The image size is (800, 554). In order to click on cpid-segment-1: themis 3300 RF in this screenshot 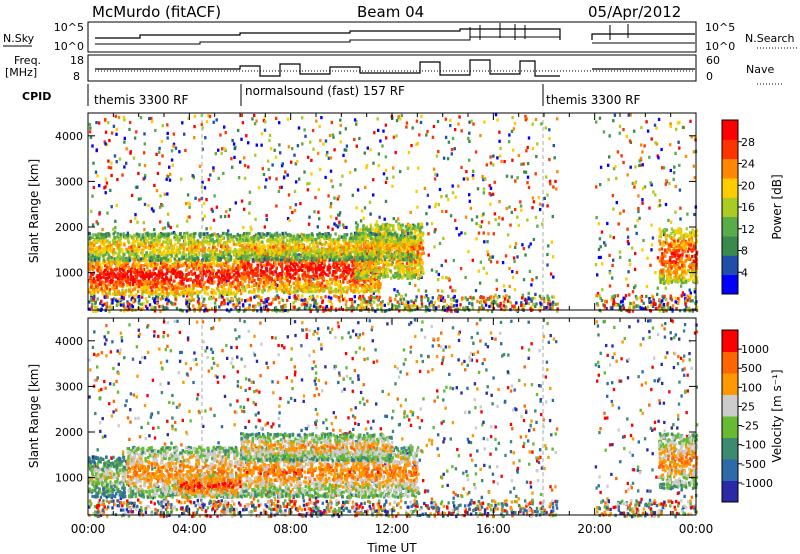, I will do `click(141, 100)`.